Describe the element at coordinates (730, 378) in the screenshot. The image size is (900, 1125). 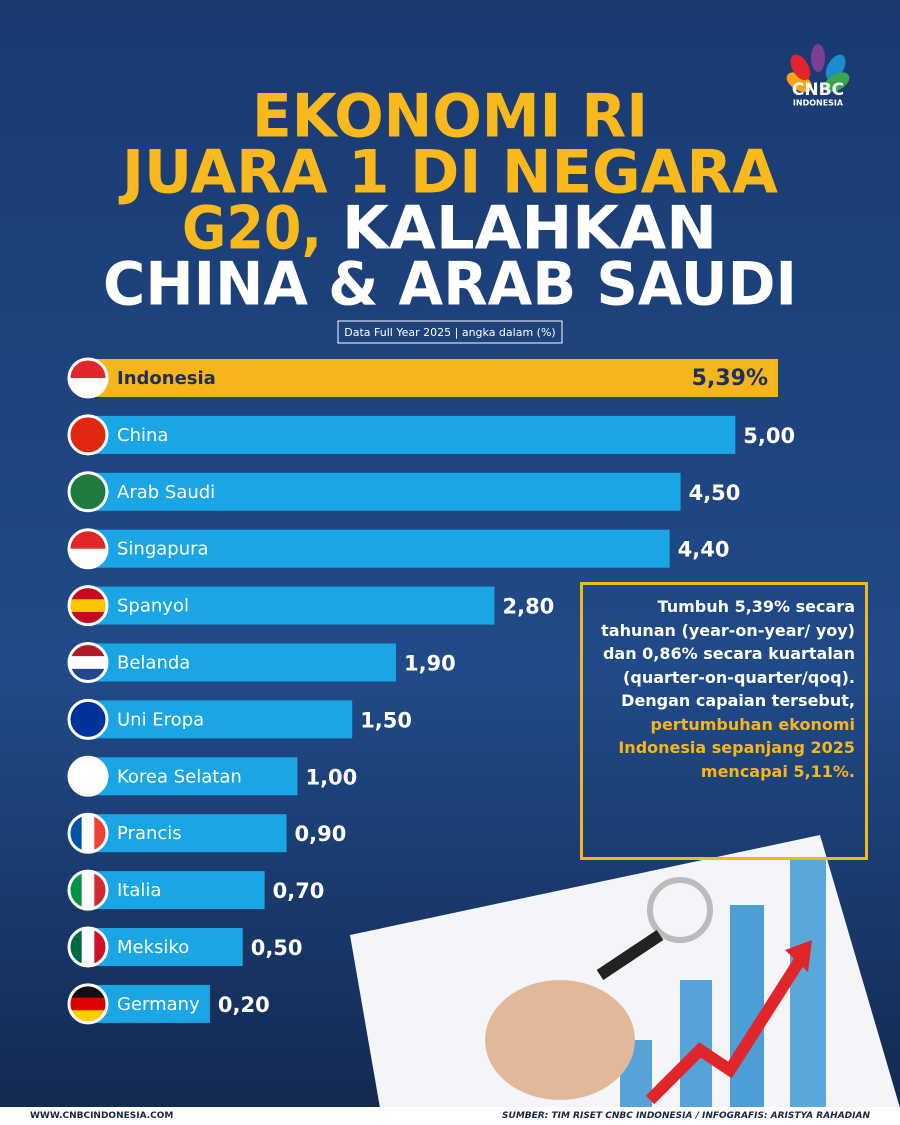
I see `value-label: 5,39%` at that location.